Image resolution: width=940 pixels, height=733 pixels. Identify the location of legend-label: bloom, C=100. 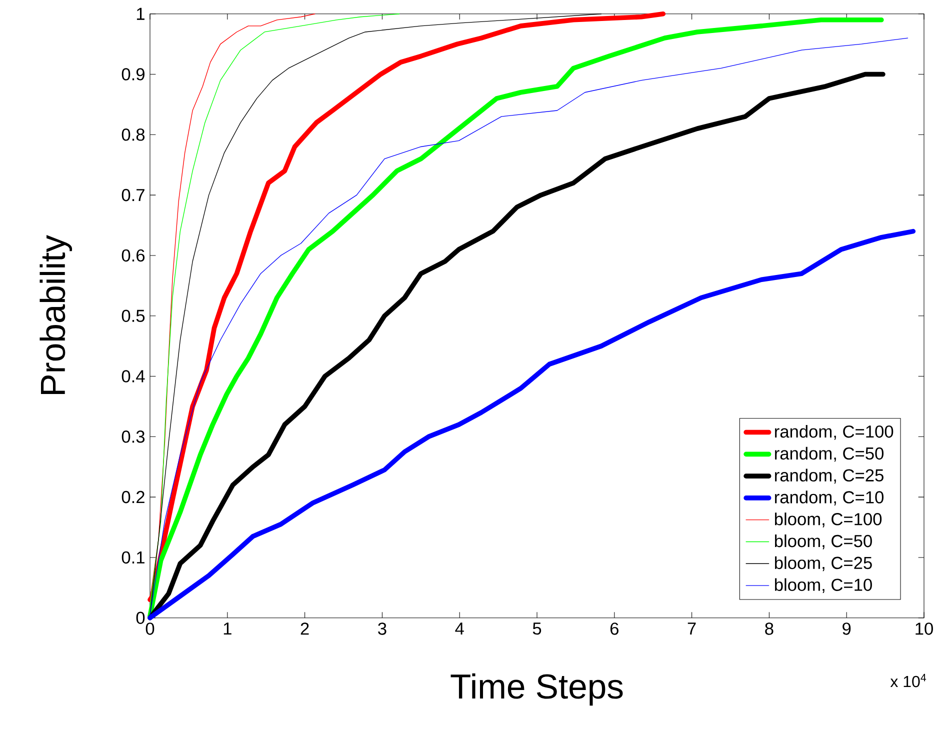
(828, 520).